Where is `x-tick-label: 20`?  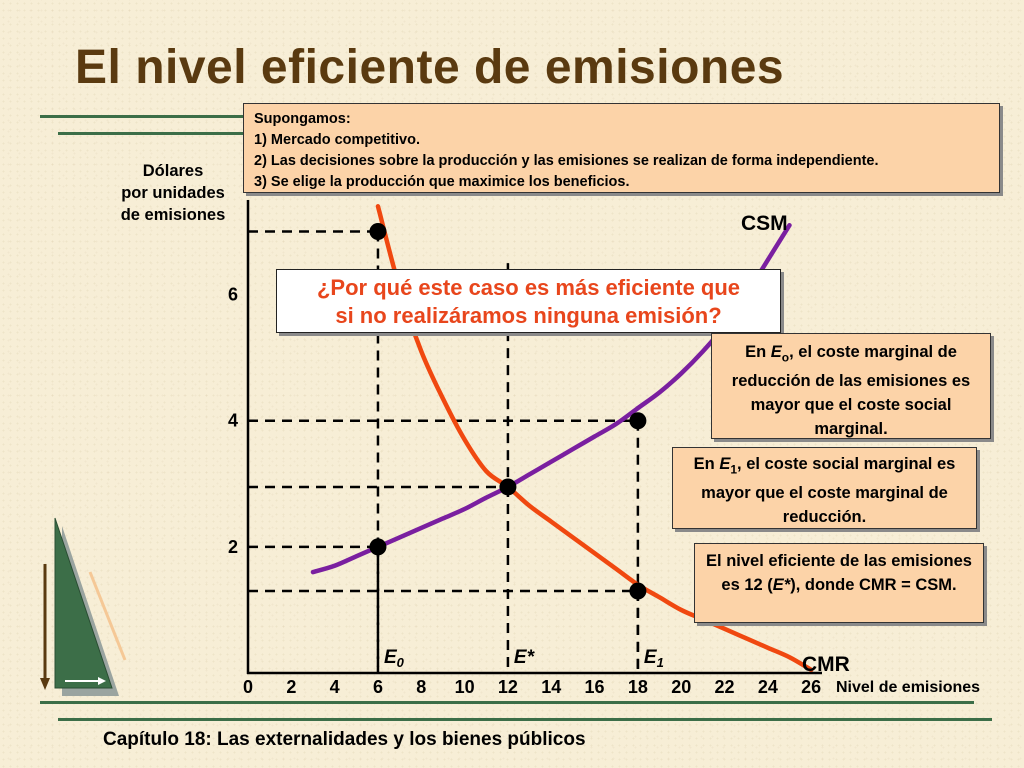
x-tick-label: 20 is located at coordinates (681, 687).